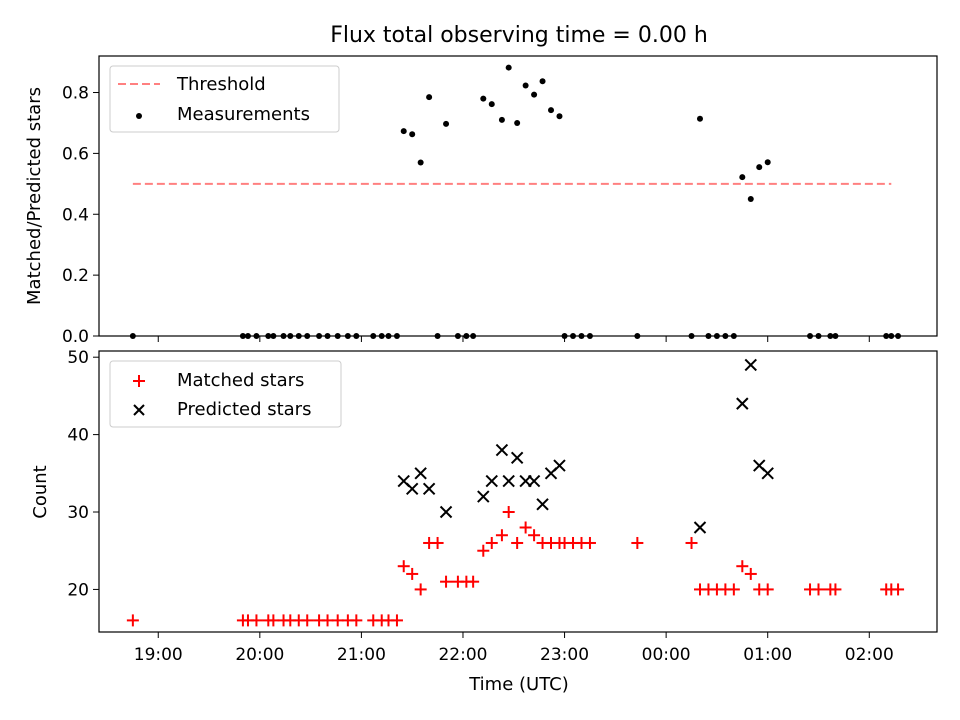  I want to click on x-tick-label: 21:00, so click(361, 655).